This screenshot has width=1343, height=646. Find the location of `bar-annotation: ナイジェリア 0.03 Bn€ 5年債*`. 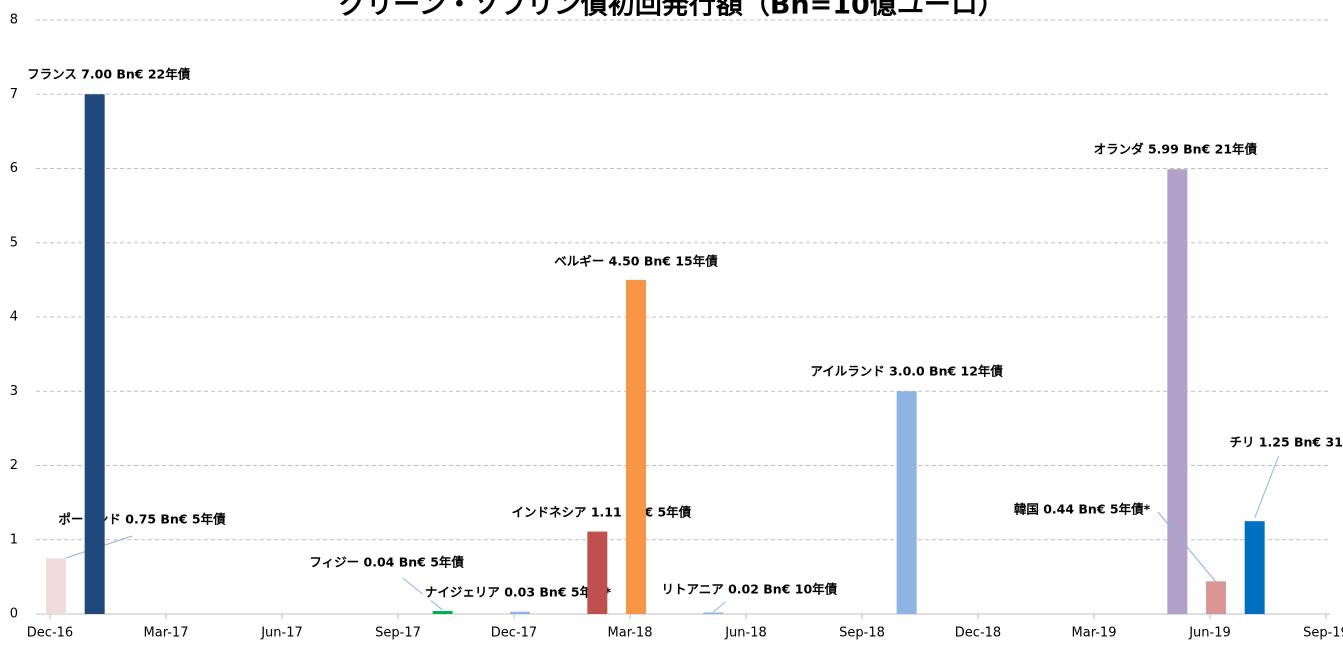

bar-annotation: ナイジェリア 0.03 Bn€ 5年債* is located at coordinates (518, 592).